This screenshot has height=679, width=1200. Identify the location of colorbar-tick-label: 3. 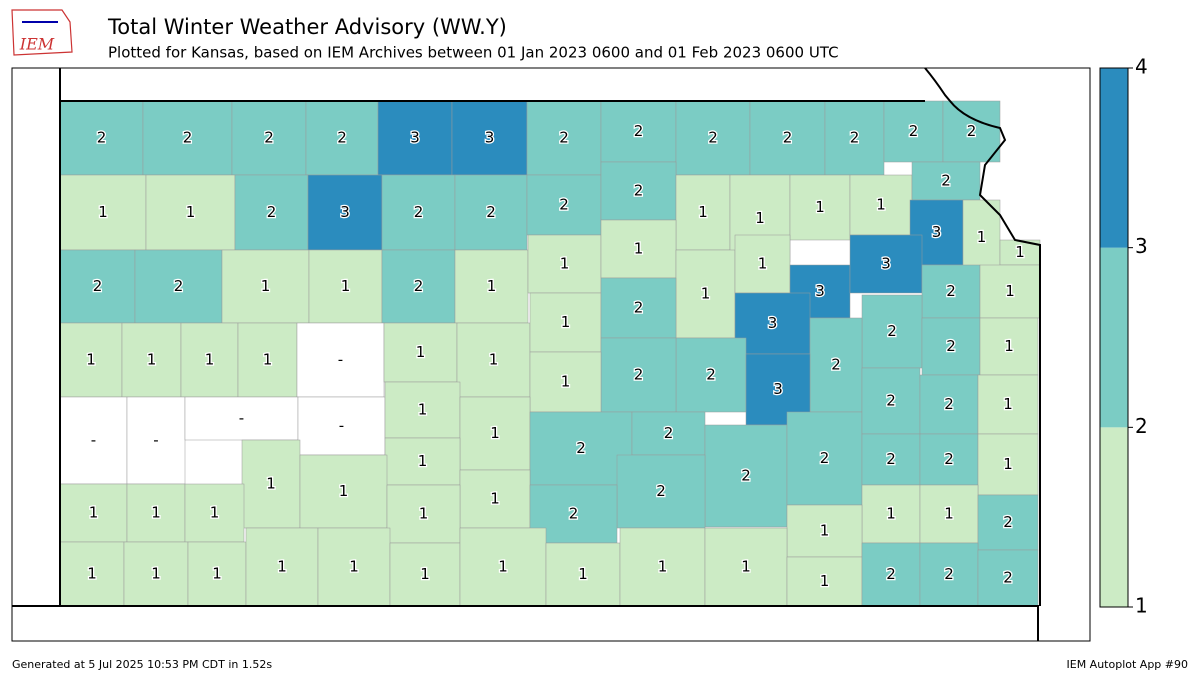
(1141, 246).